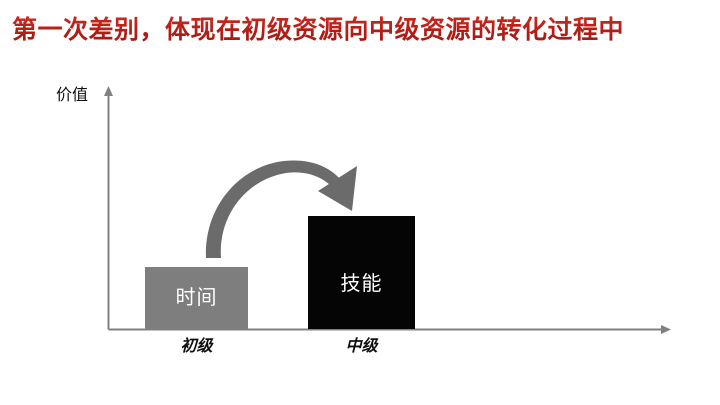 This screenshot has height=405, width=720. I want to click on bar-junior-label: 时间, so click(196, 298).